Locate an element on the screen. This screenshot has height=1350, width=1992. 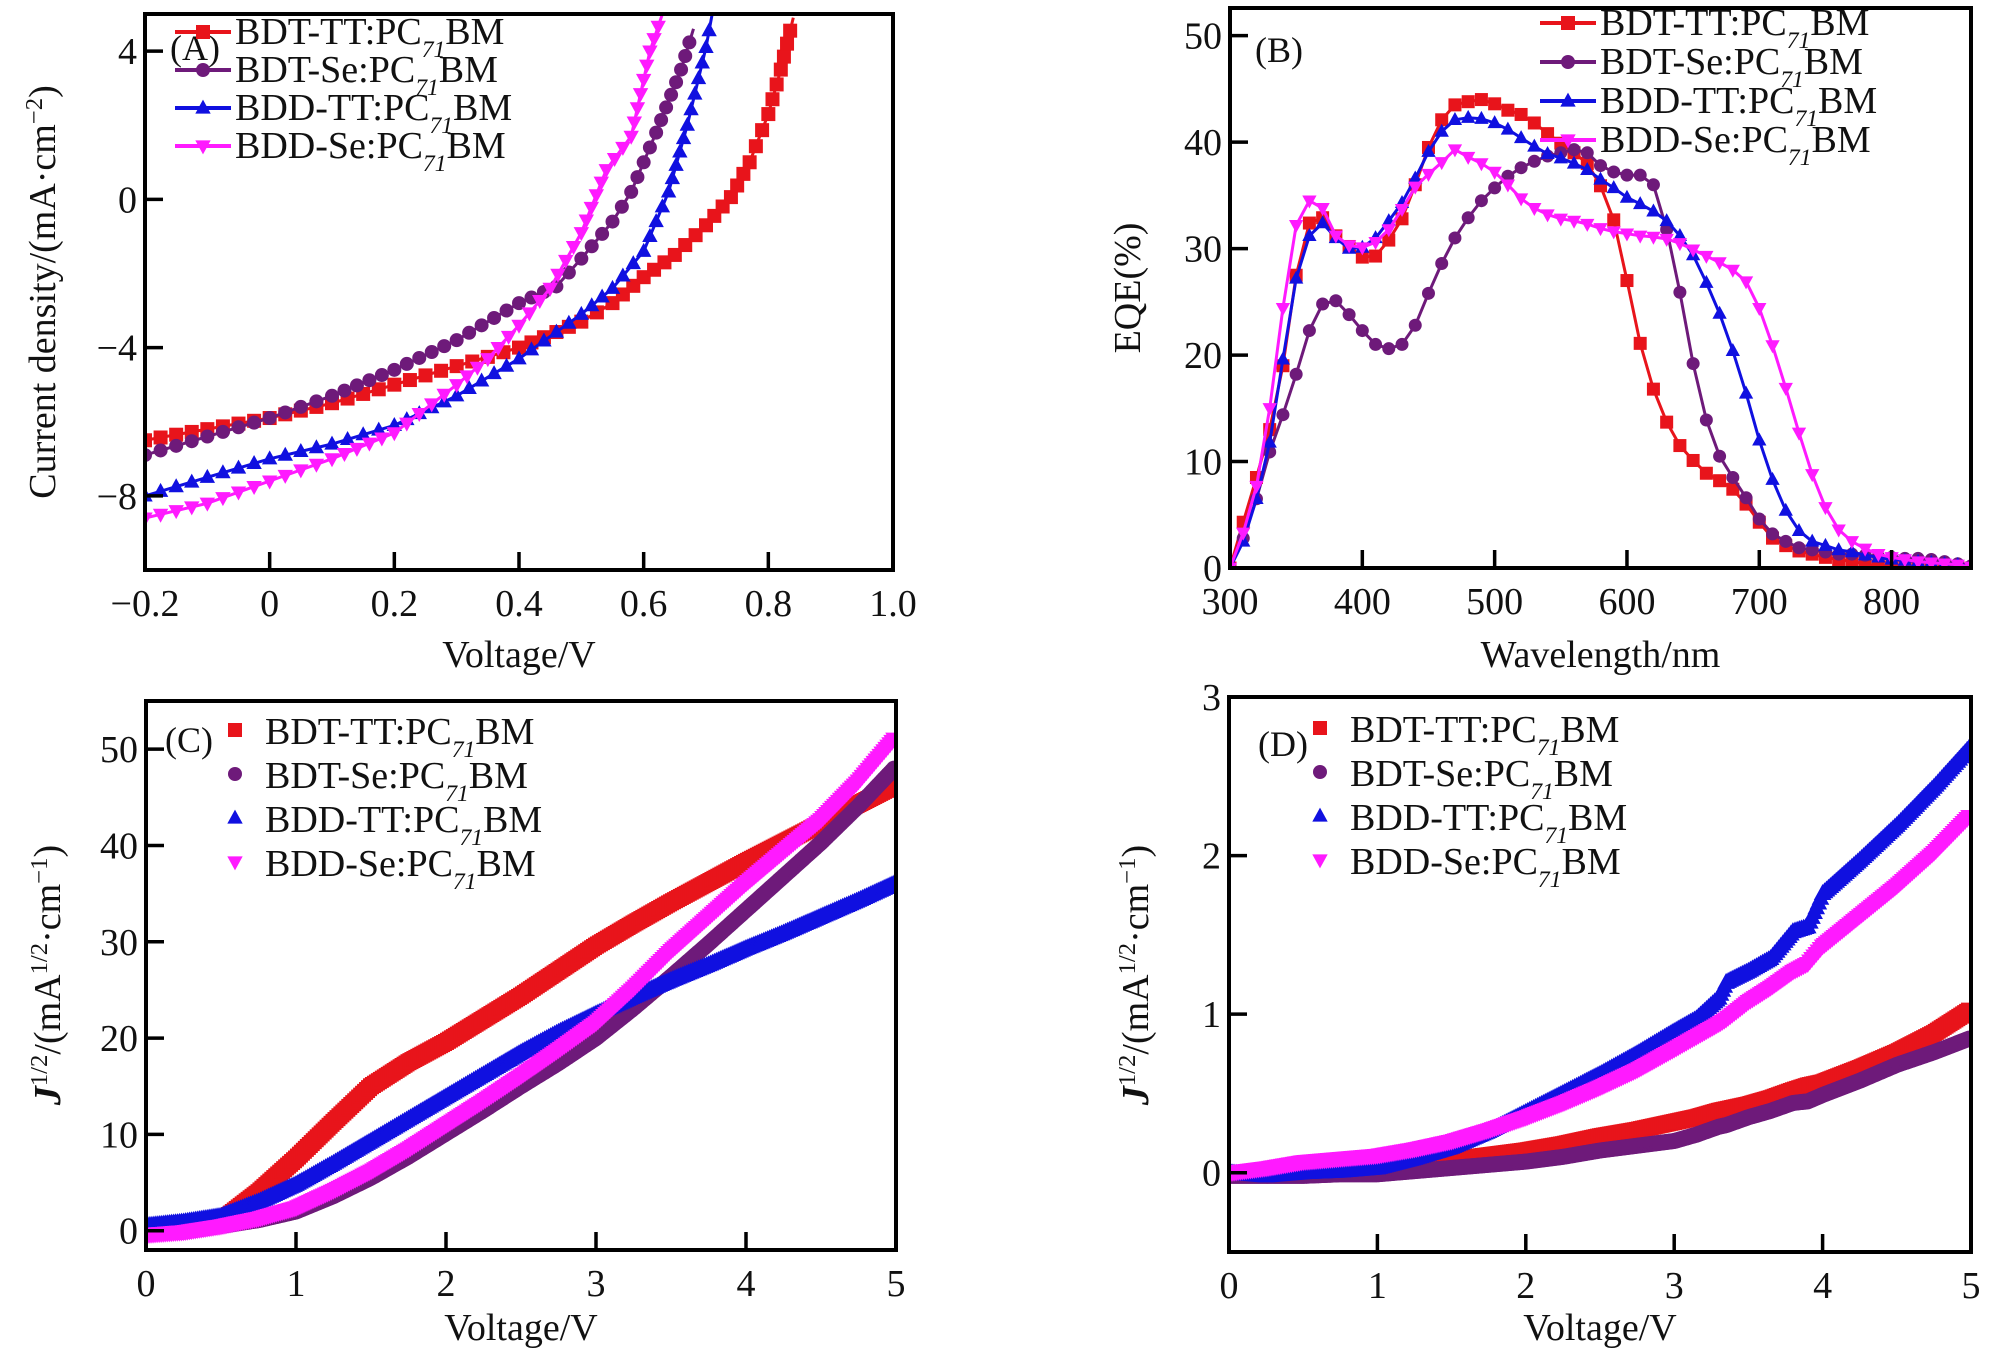
series-bdd-tt-pc71bm is located at coordinates (1600, 338).